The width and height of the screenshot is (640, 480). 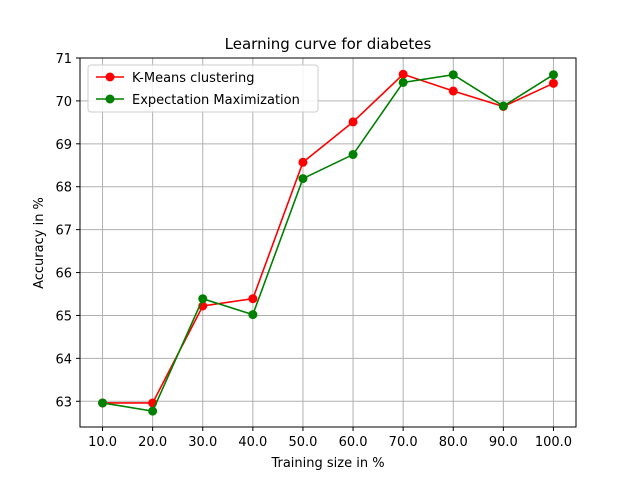 What do you see at coordinates (63, 188) in the screenshot?
I see `y-tick-label: 68` at bounding box center [63, 188].